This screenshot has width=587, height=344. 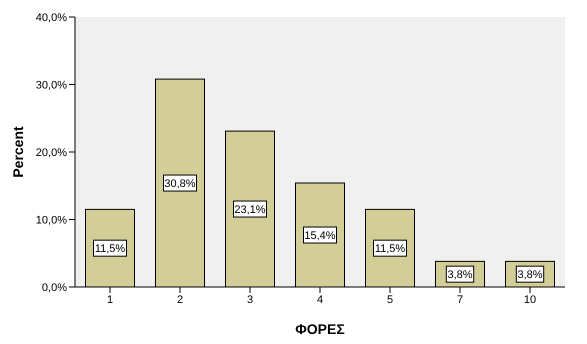 What do you see at coordinates (250, 210) in the screenshot?
I see `data-label: 23,1%` at bounding box center [250, 210].